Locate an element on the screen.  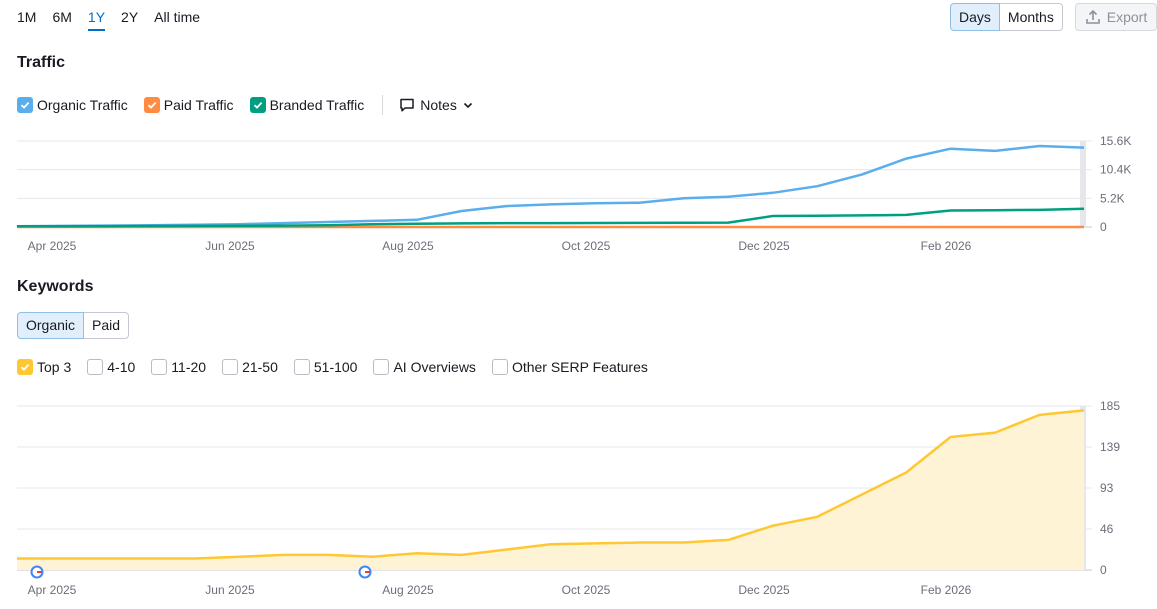
comment-icon is located at coordinates (407, 105).